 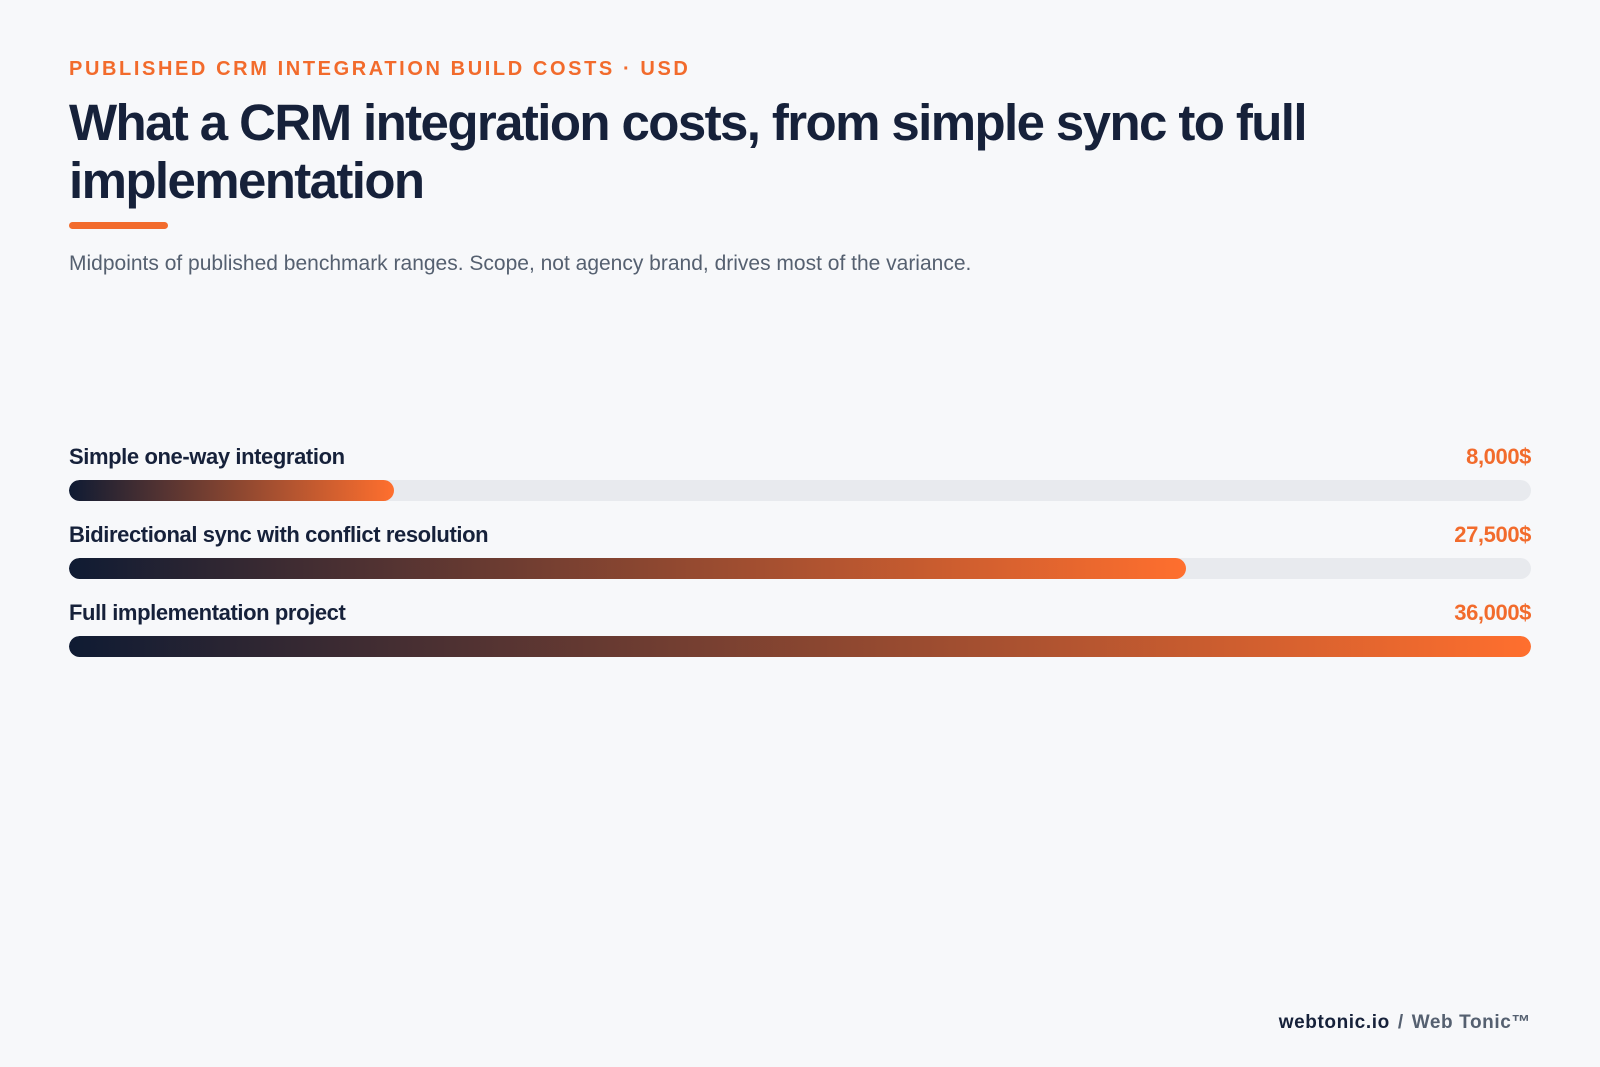 I want to click on title-accent-rule, so click(x=118, y=225).